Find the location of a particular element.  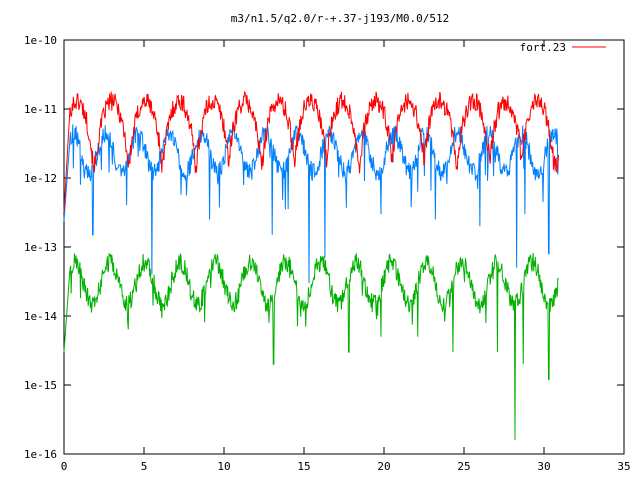

y-tick-label: 1e-14 is located at coordinates (40, 316).